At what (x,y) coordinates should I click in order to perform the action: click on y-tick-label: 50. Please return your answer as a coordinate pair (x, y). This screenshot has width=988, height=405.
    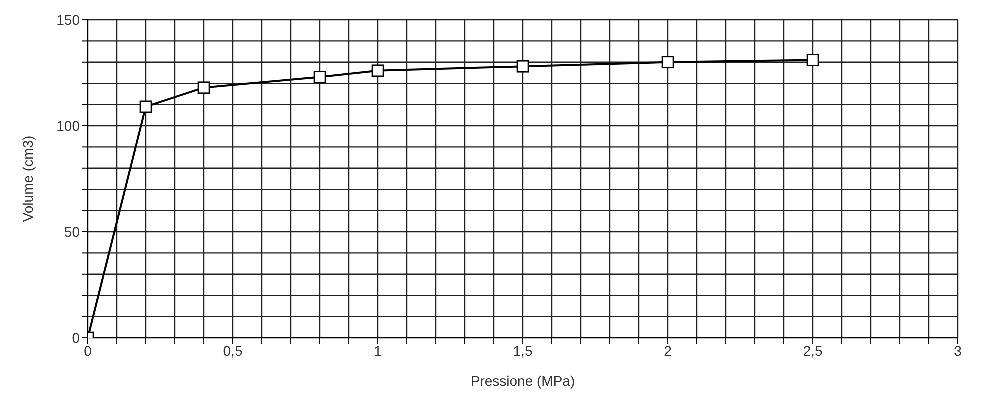
    Looking at the image, I should click on (72, 232).